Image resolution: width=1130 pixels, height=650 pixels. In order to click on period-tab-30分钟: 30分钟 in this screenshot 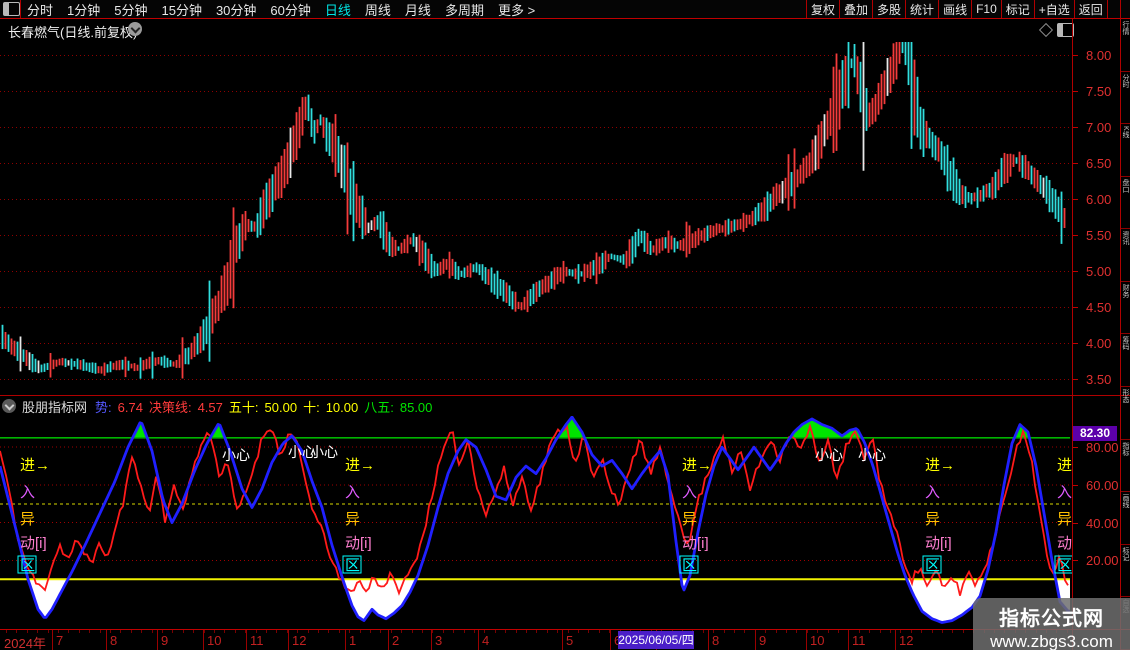, I will do `click(236, 10)`.